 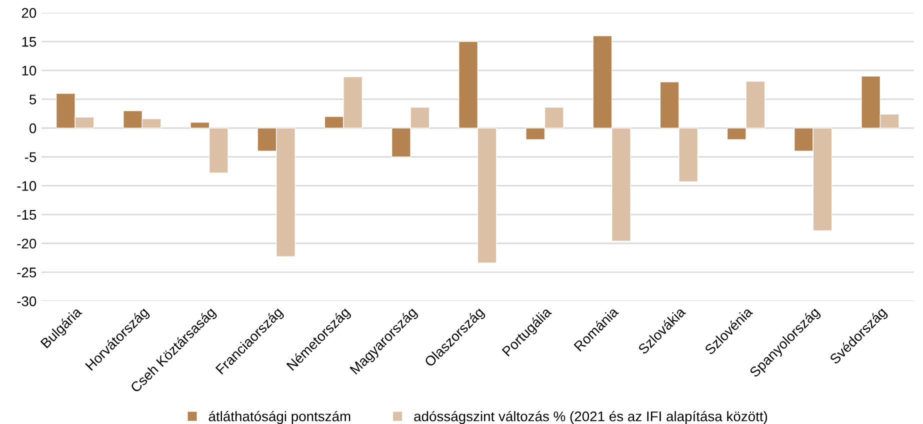 I want to click on legend-label: adósságszint változás % (2021 és az IFI alapítása között), so click(x=591, y=417).